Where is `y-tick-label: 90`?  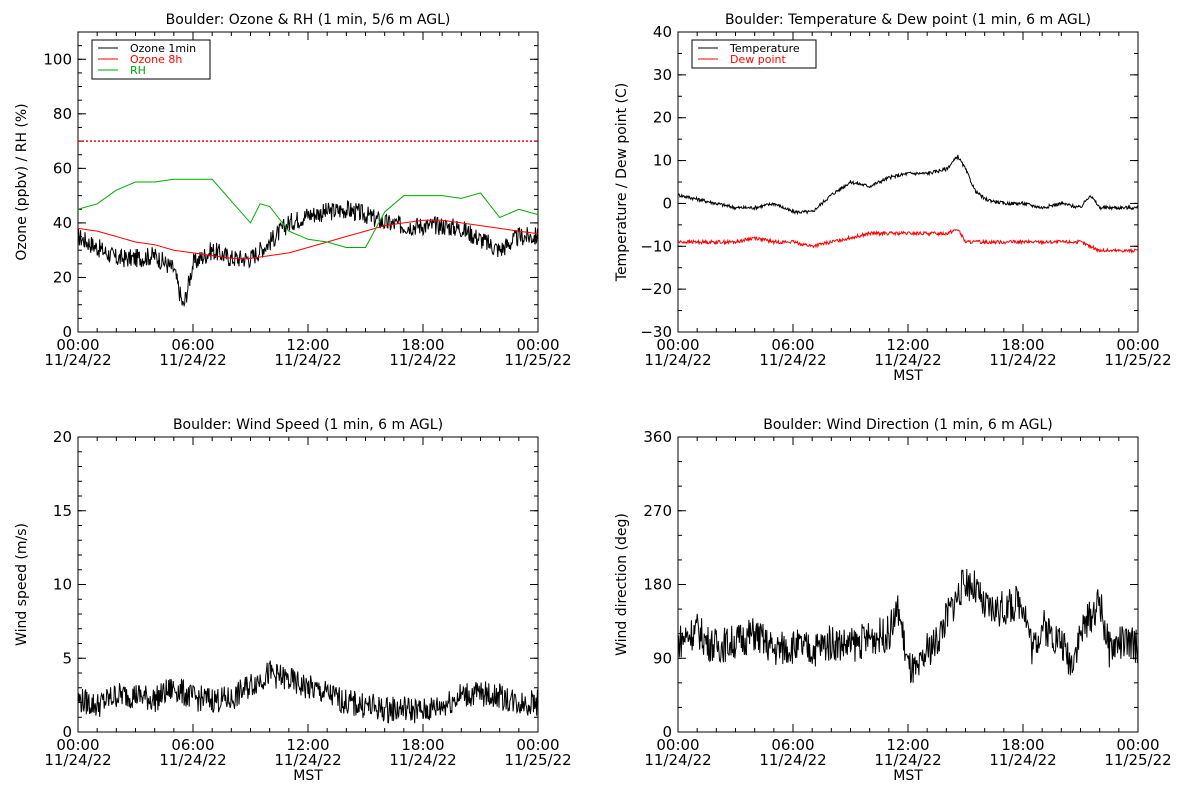 y-tick-label: 90 is located at coordinates (662, 658).